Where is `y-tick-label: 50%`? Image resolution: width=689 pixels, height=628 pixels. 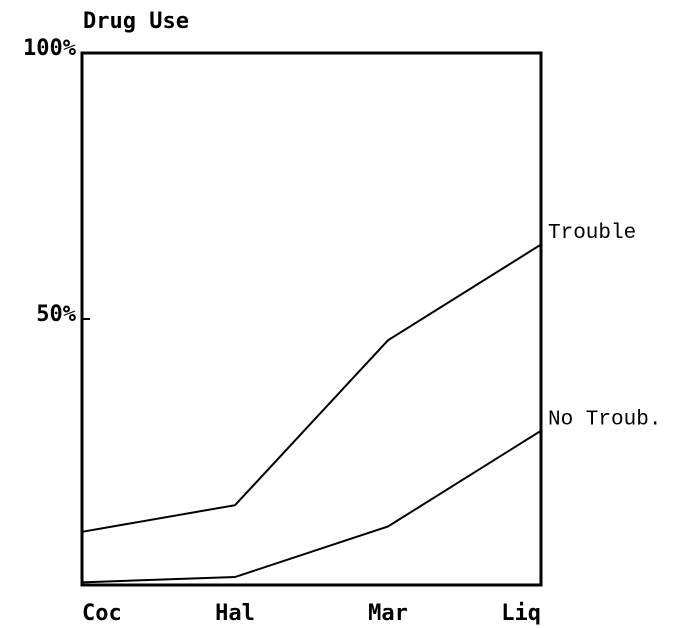
y-tick-label: 50% is located at coordinates (56, 314).